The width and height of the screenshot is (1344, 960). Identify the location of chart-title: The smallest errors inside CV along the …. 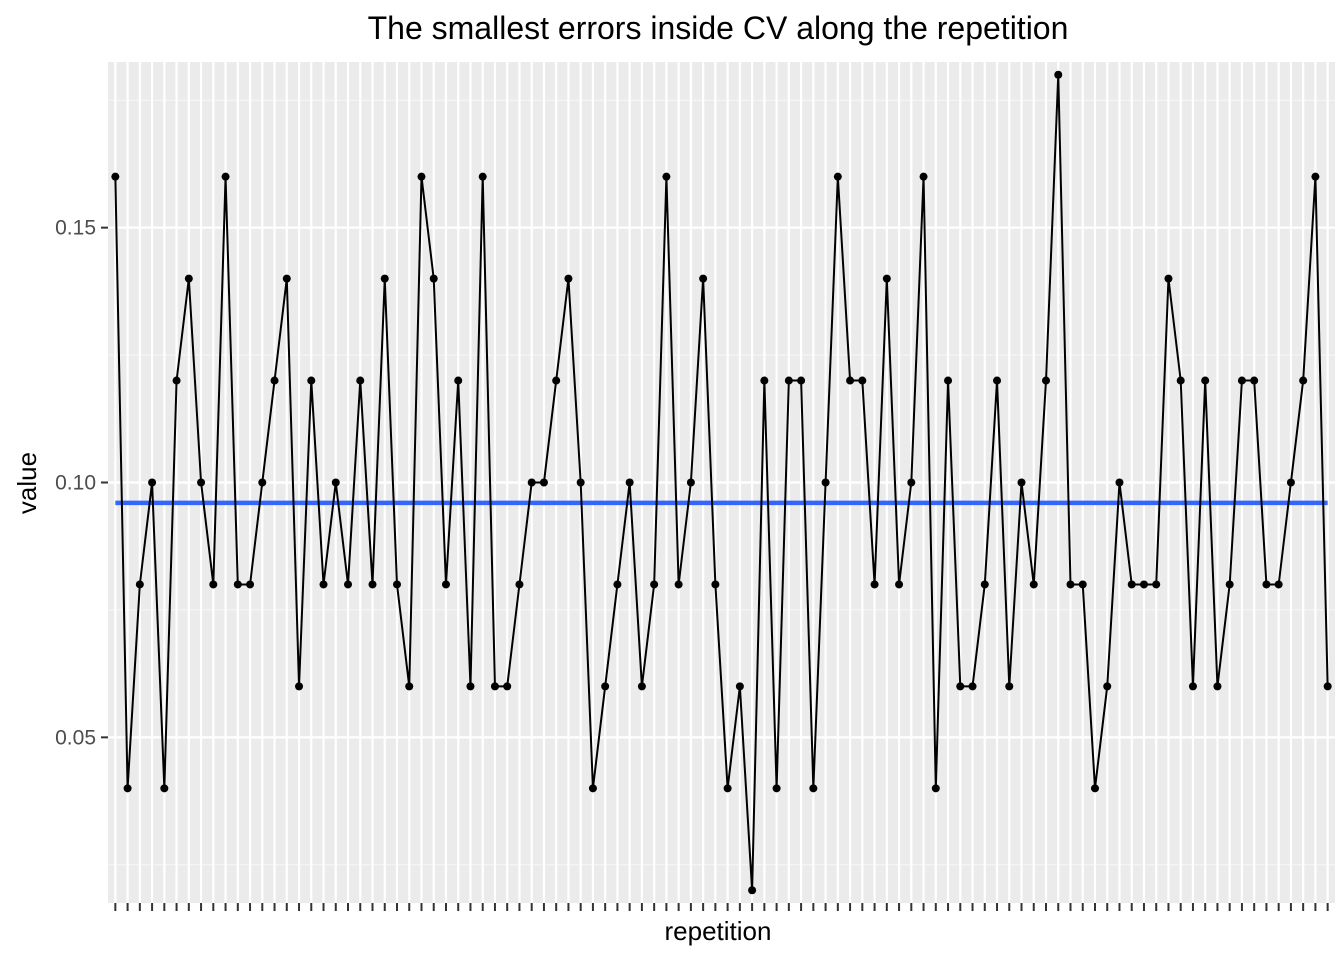
(718, 28).